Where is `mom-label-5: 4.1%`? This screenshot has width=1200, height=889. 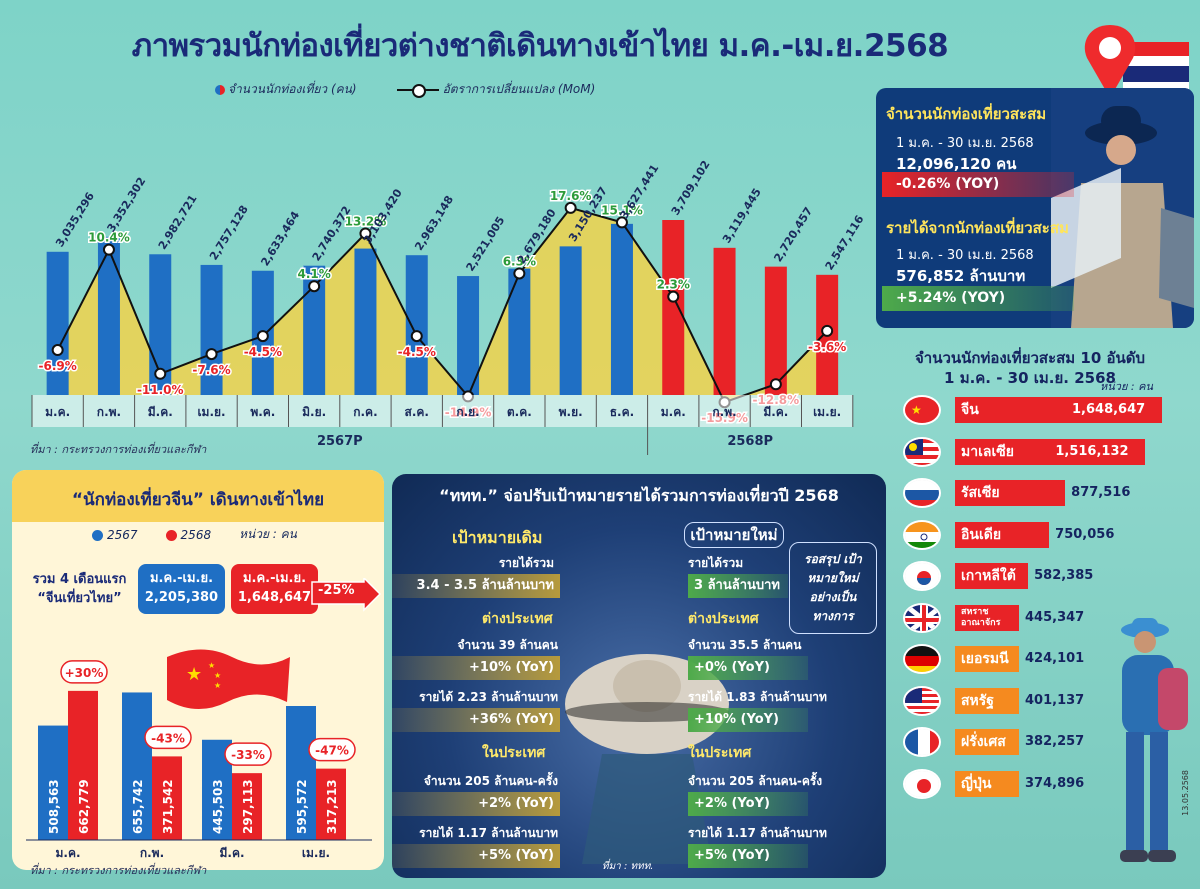
mom-label-5: 4.1% is located at coordinates (314, 274).